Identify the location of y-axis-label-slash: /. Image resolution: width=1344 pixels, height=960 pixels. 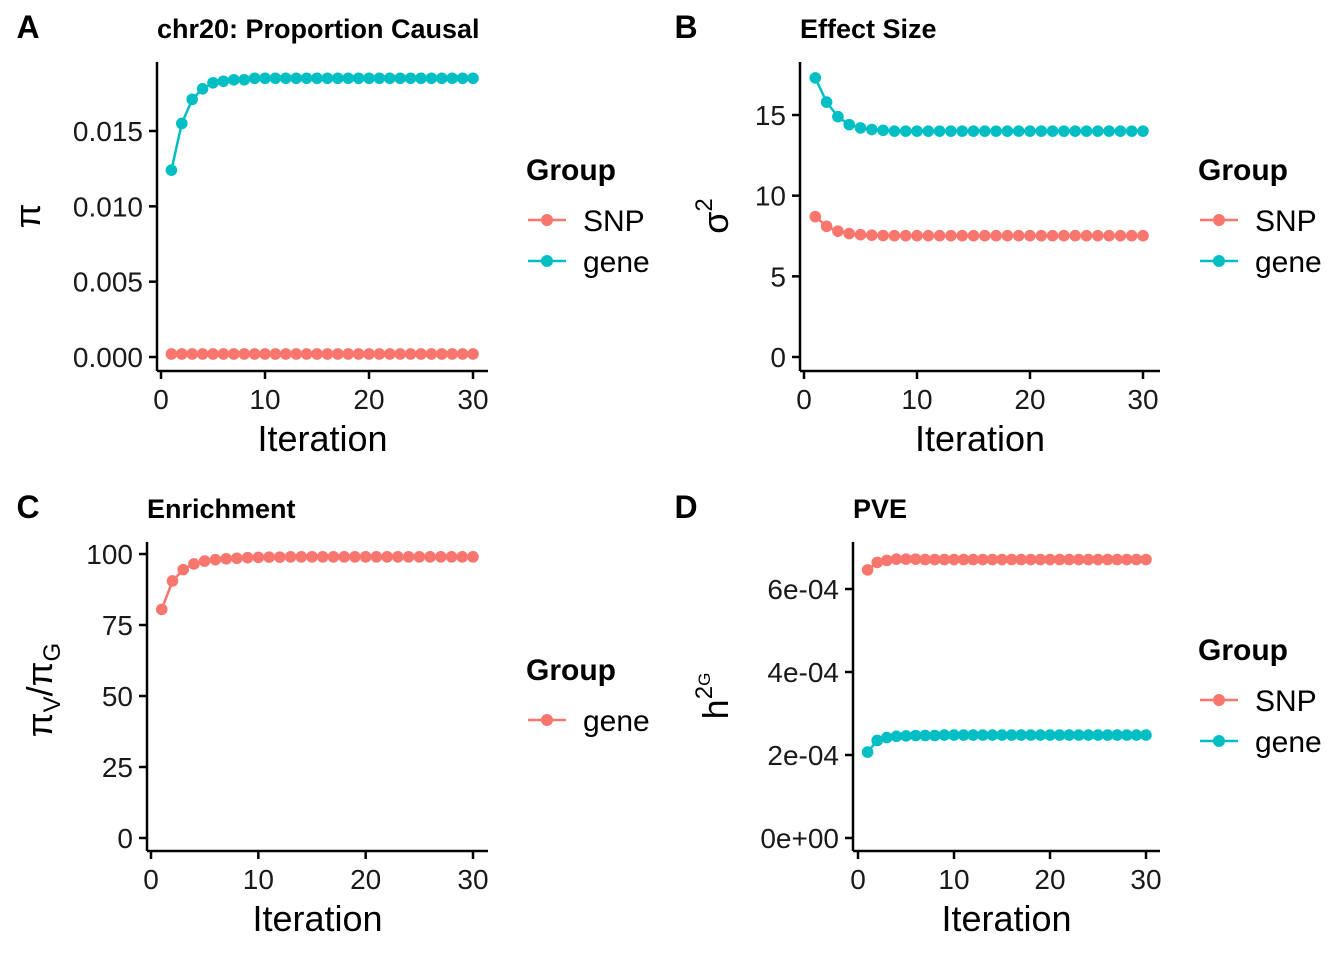
(39, 691).